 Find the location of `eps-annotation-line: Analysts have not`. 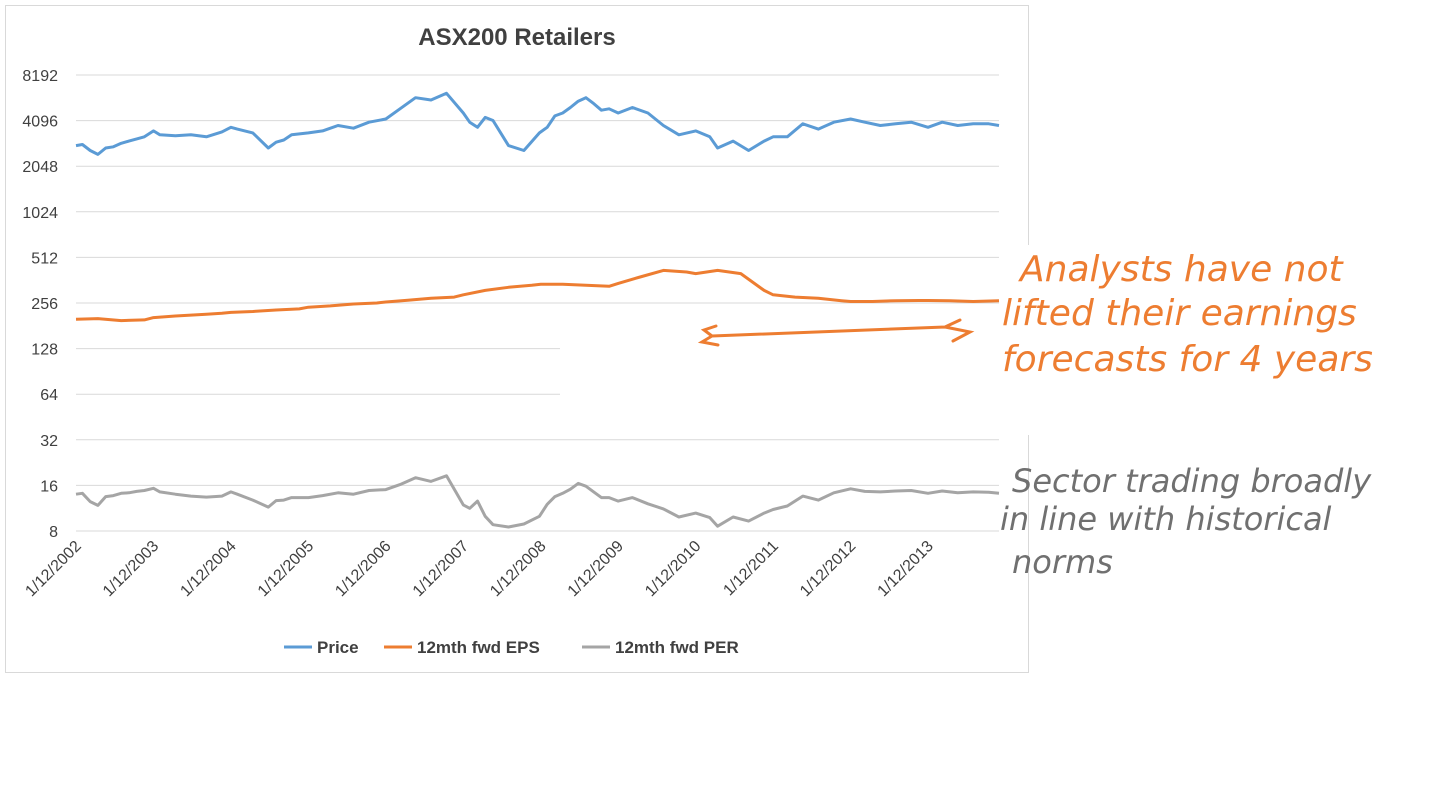

eps-annotation-line: Analysts have not is located at coordinates (1181, 269).